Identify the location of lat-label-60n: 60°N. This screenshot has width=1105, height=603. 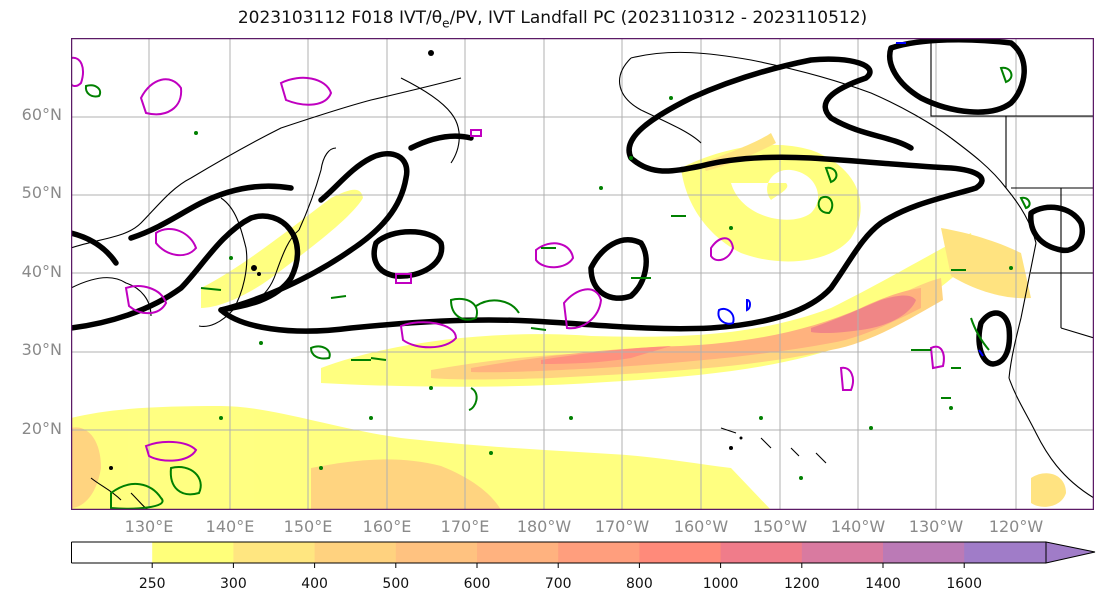
(41, 114).